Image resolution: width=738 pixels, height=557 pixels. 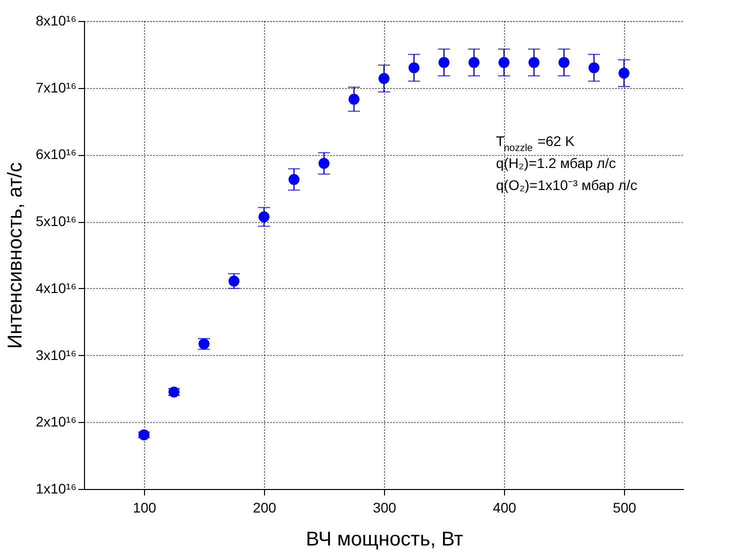 What do you see at coordinates (504, 508) in the screenshot?
I see `x-tick-label: 400` at bounding box center [504, 508].